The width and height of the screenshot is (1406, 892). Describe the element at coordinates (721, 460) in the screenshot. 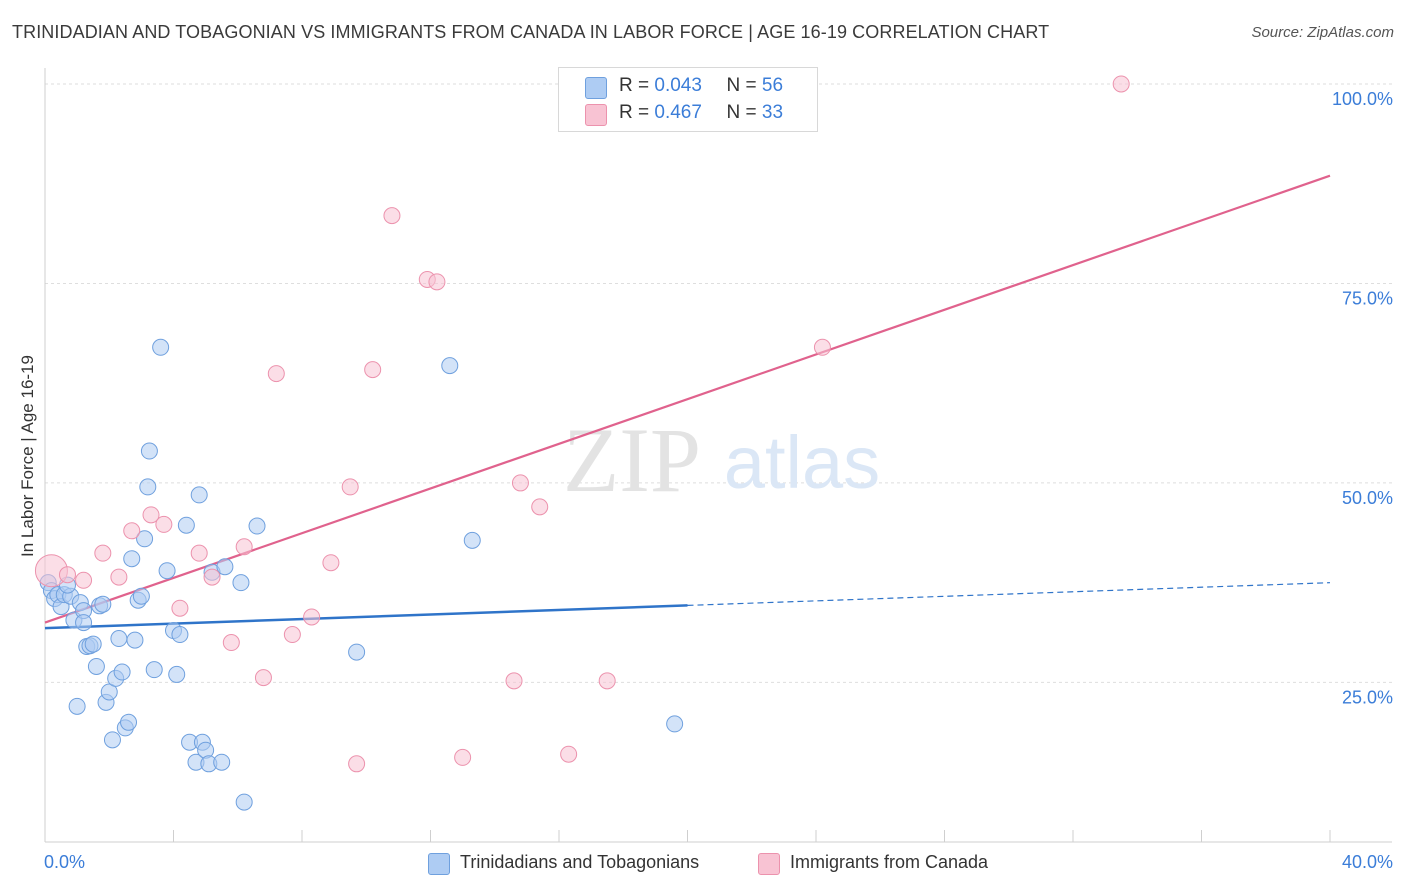

I see `watermark: ZIP atlas` at that location.